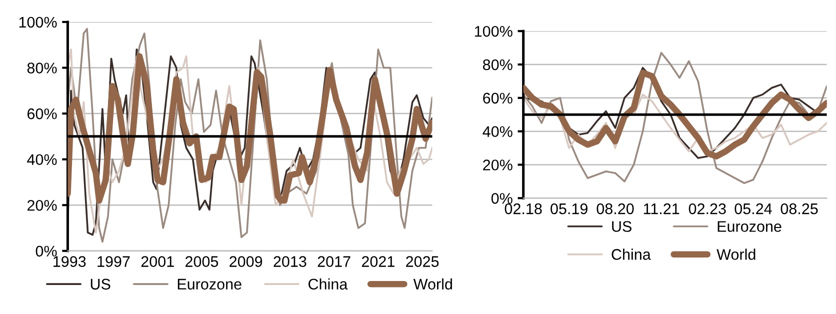 Image resolution: width=836 pixels, height=314 pixels. What do you see at coordinates (615, 208) in the screenshot?
I see `x-tick-label: 08.20` at bounding box center [615, 208].